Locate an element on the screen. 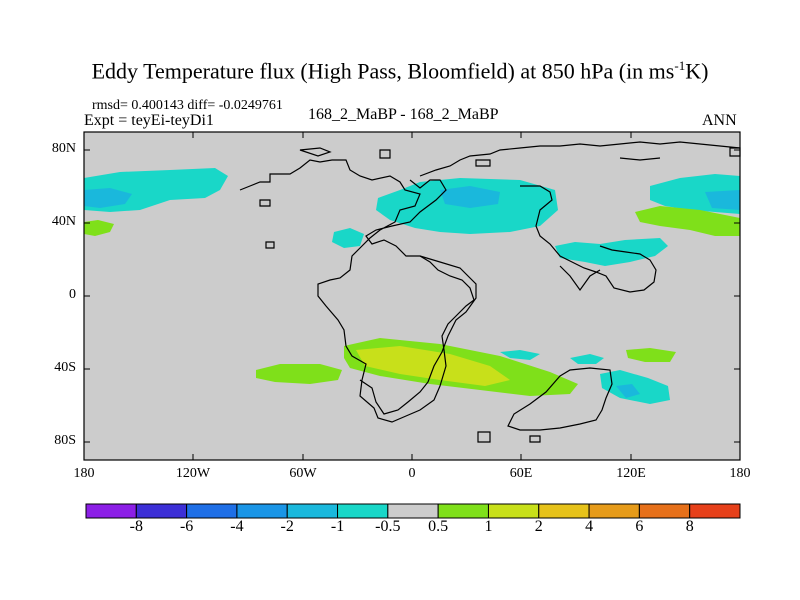  colorbar-tick-label: 6 is located at coordinates (639, 526).